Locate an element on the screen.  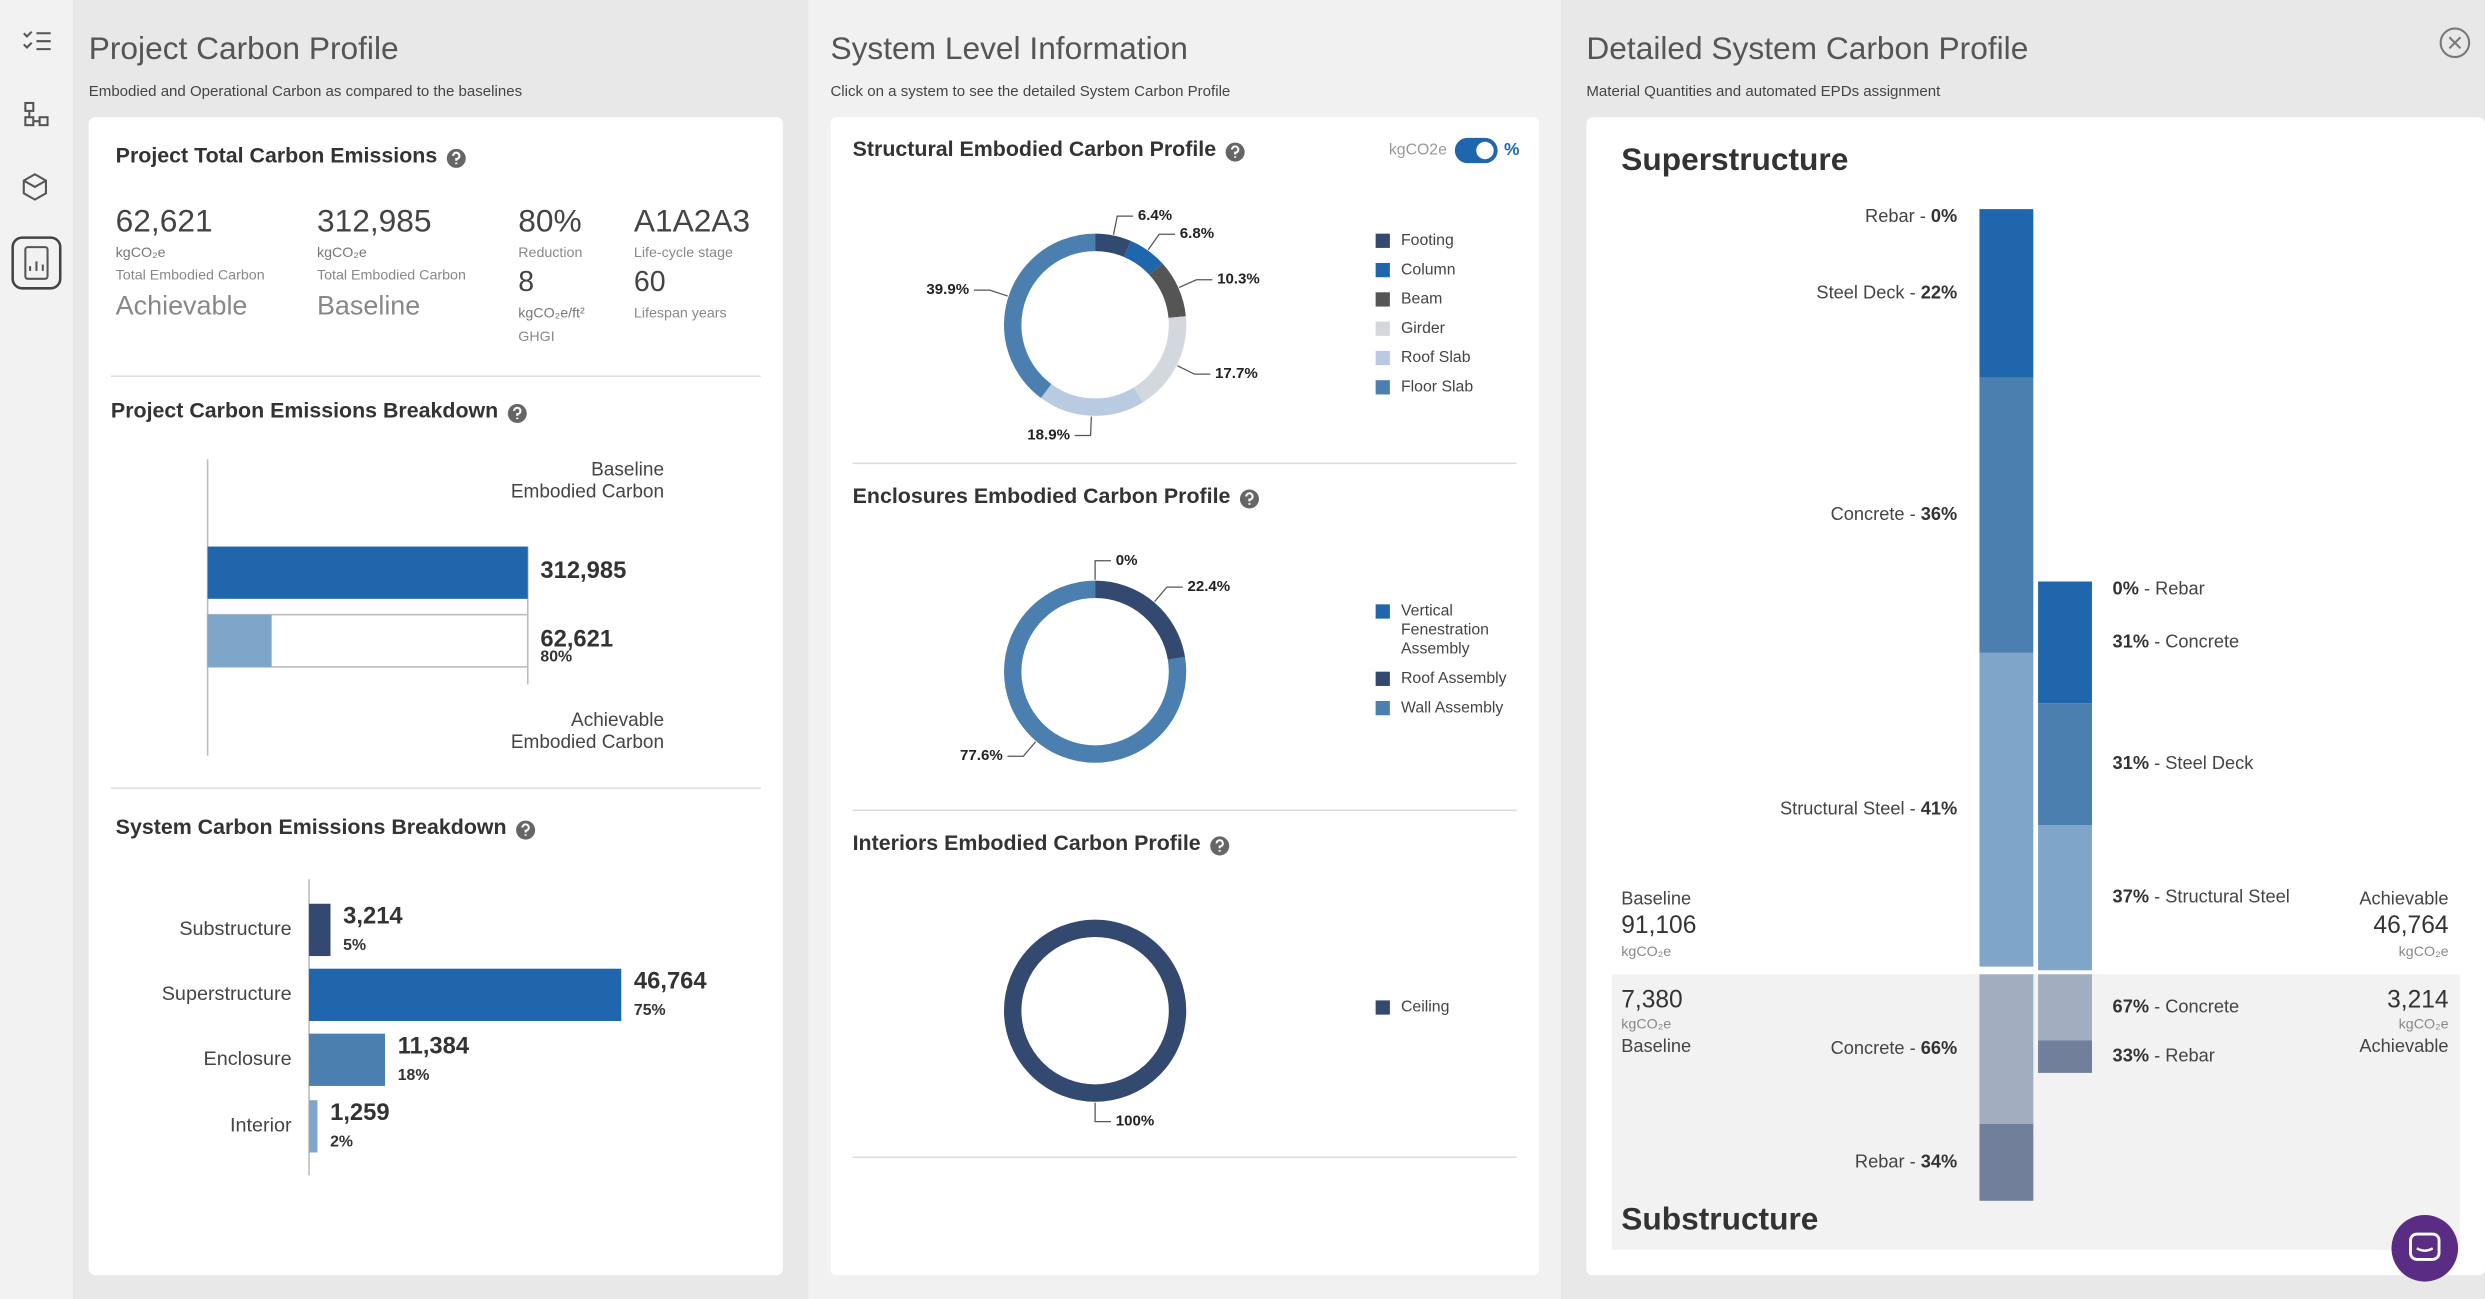
card-title: Interiors Embodied Carbon Profile is located at coordinates (1027, 843).